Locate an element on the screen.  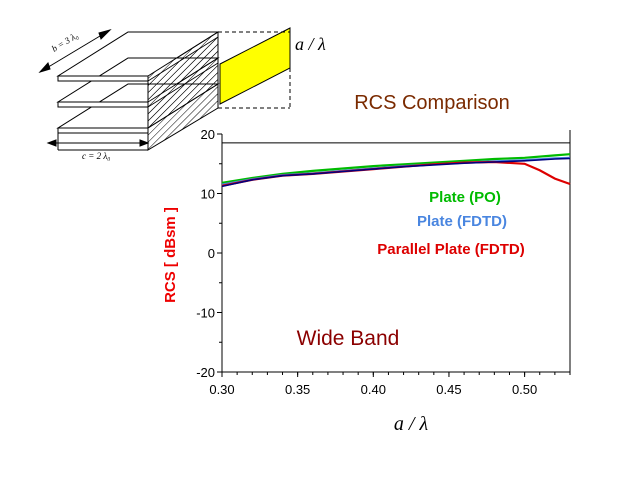
chart-title: RCS Comparison is located at coordinates (432, 103).